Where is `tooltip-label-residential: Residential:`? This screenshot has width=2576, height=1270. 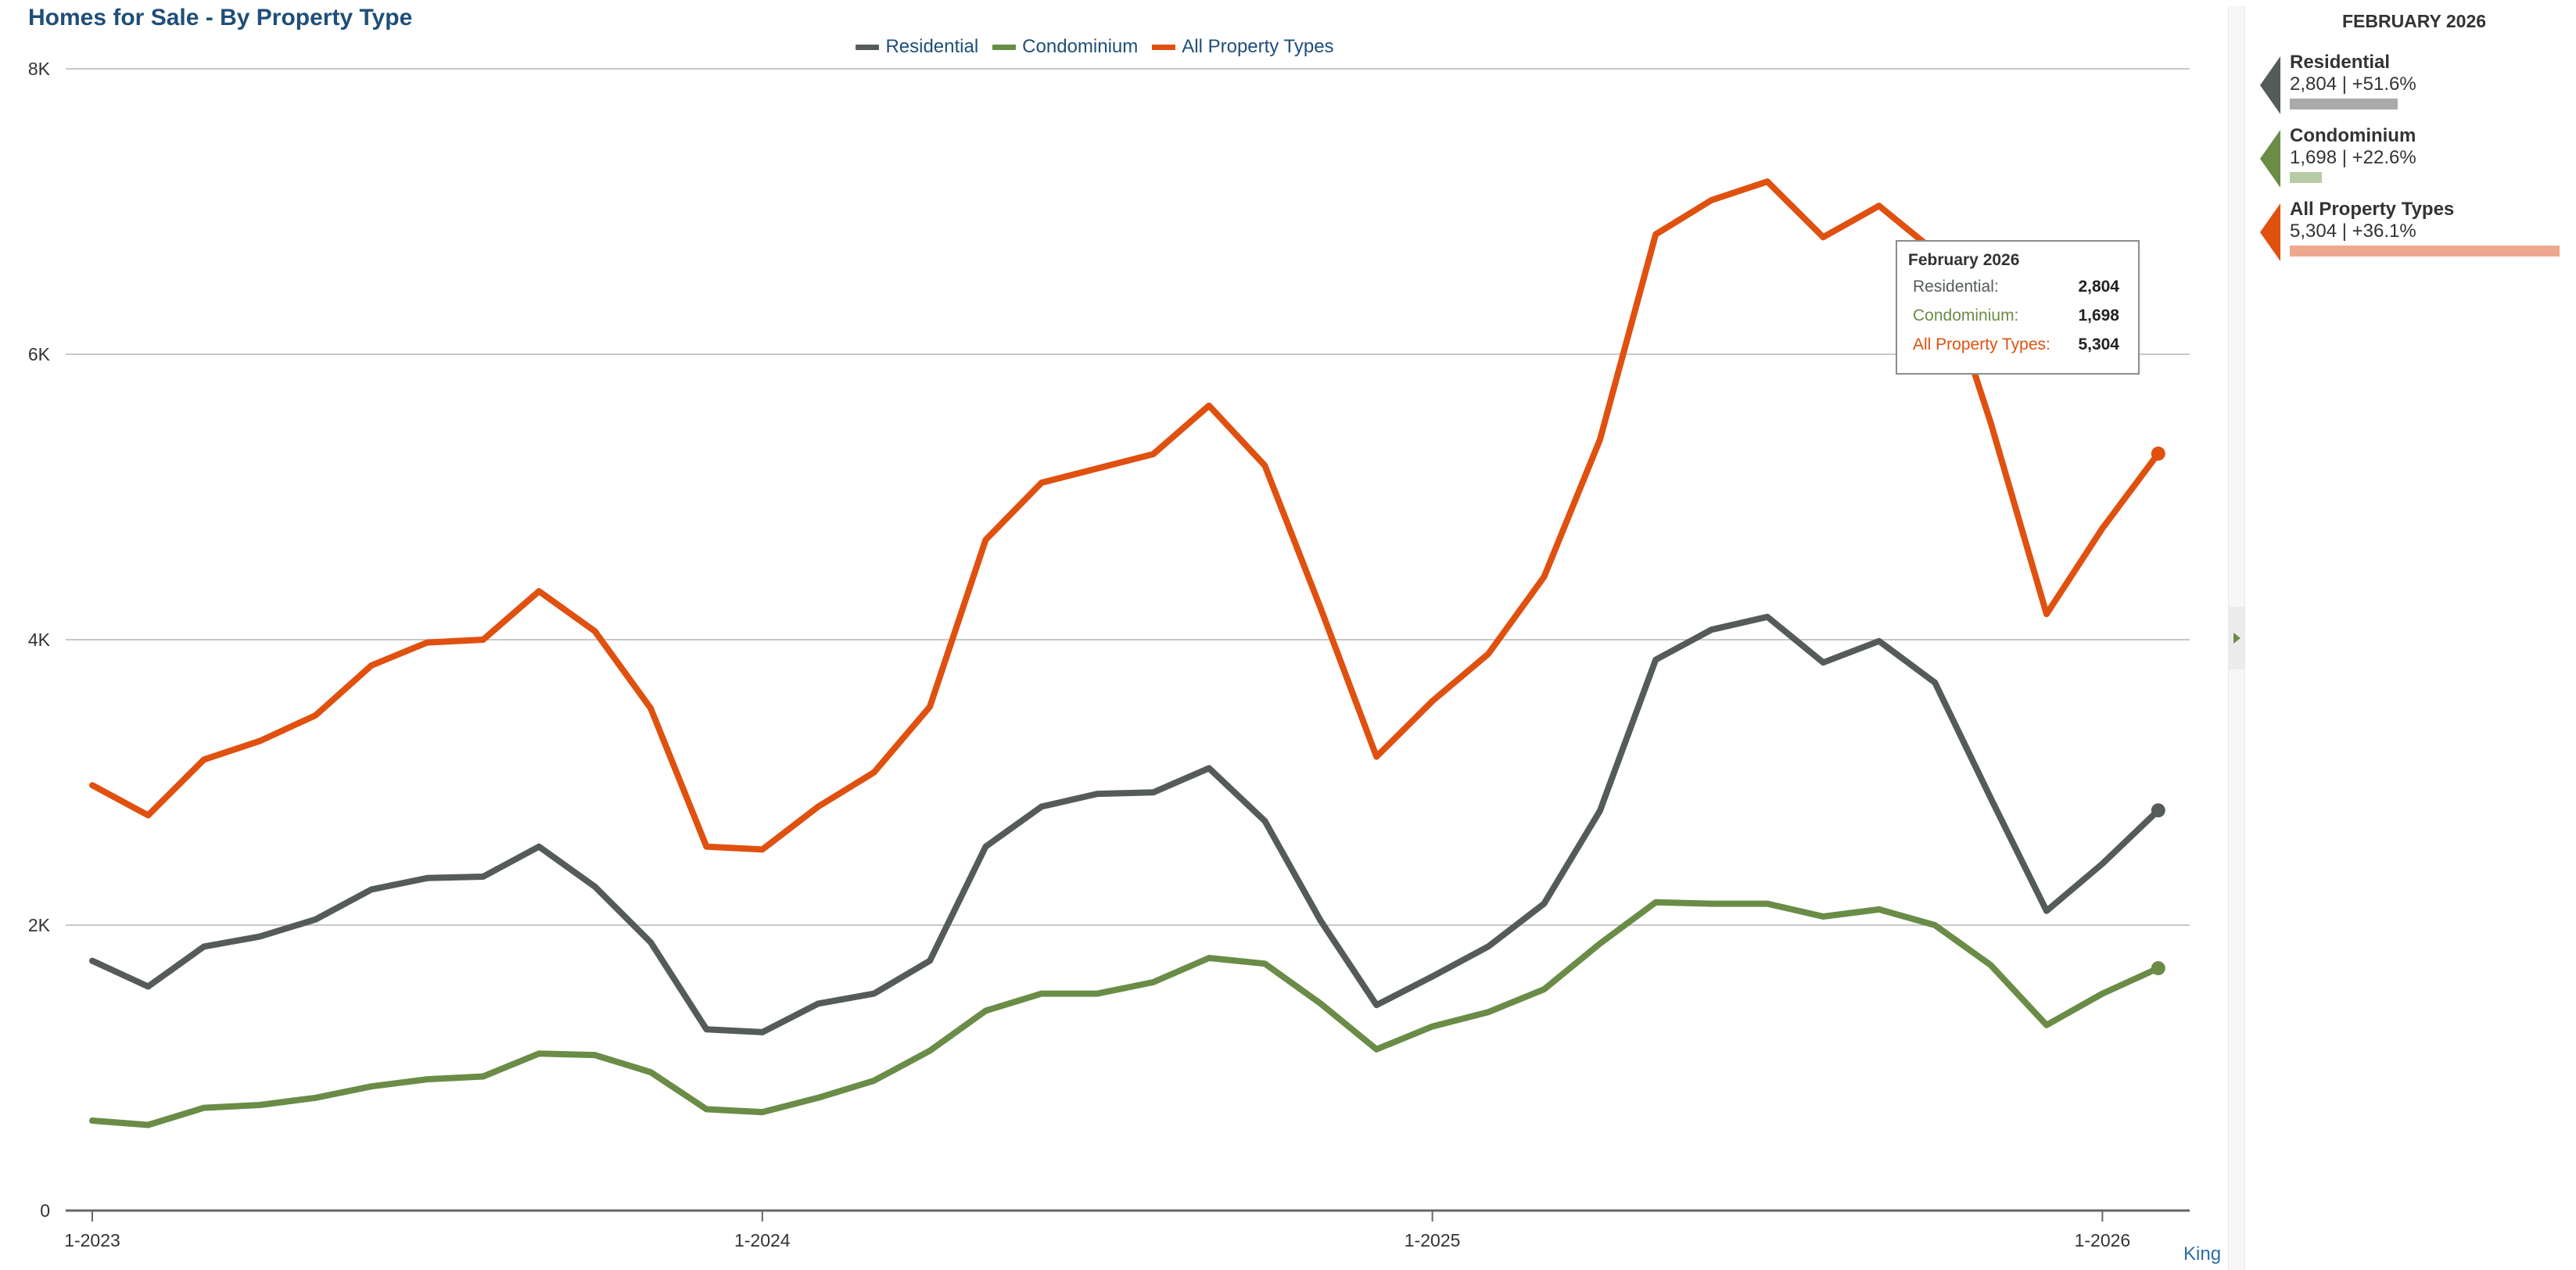 tooltip-label-residential: Residential: is located at coordinates (1956, 287).